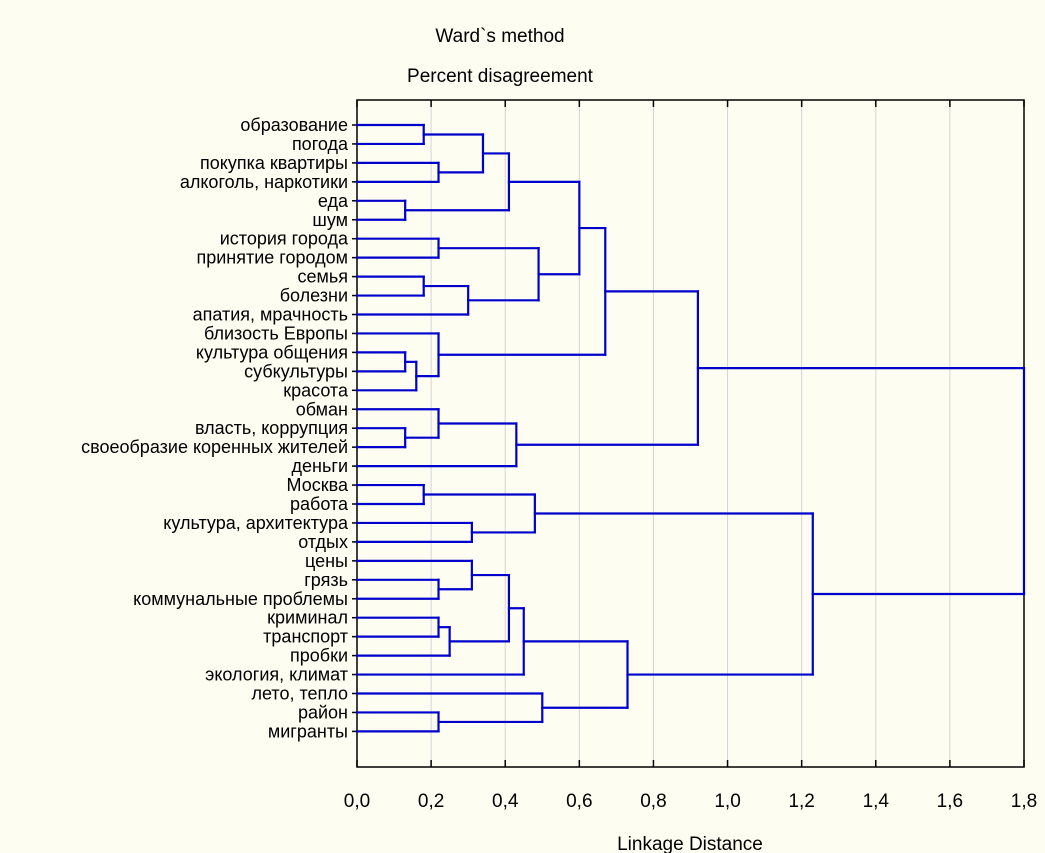 Image resolution: width=1045 pixels, height=853 pixels. I want to click on leaf-label: работа, so click(319, 504).